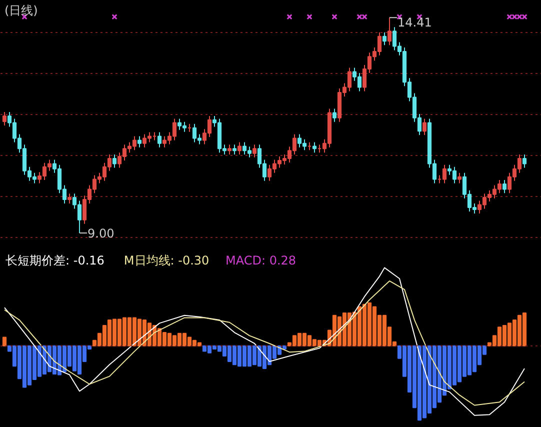 The width and height of the screenshot is (541, 427). What do you see at coordinates (415, 23) in the screenshot?
I see `annotation: 14.41` at bounding box center [415, 23].